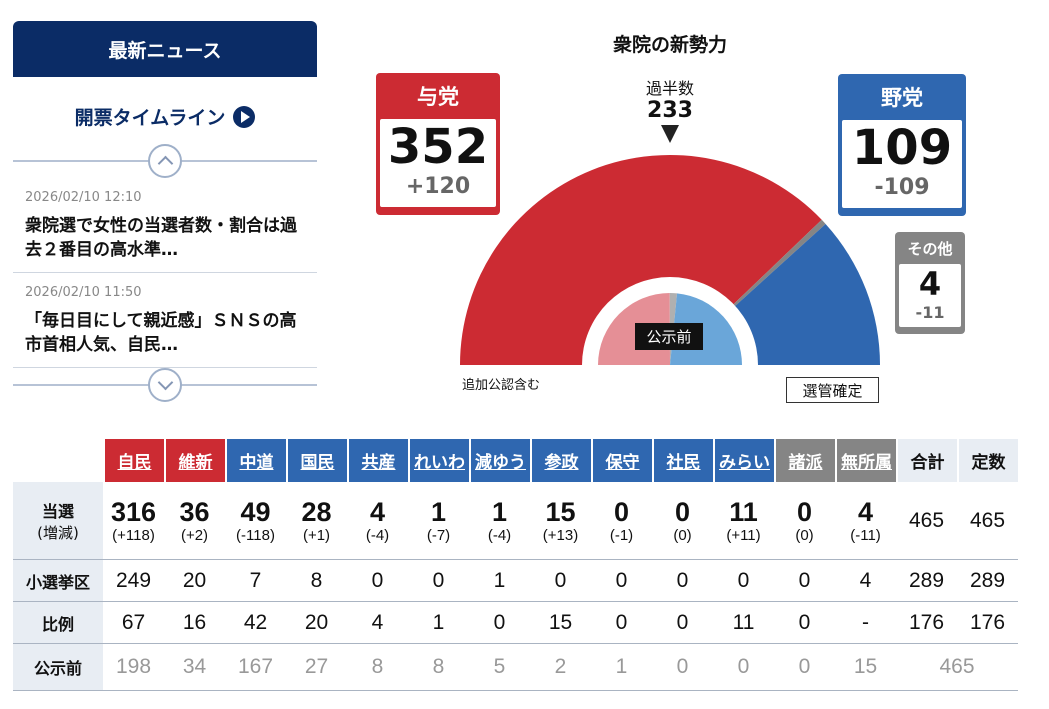  I want to click on chevron-up-icon, so click(165, 163).